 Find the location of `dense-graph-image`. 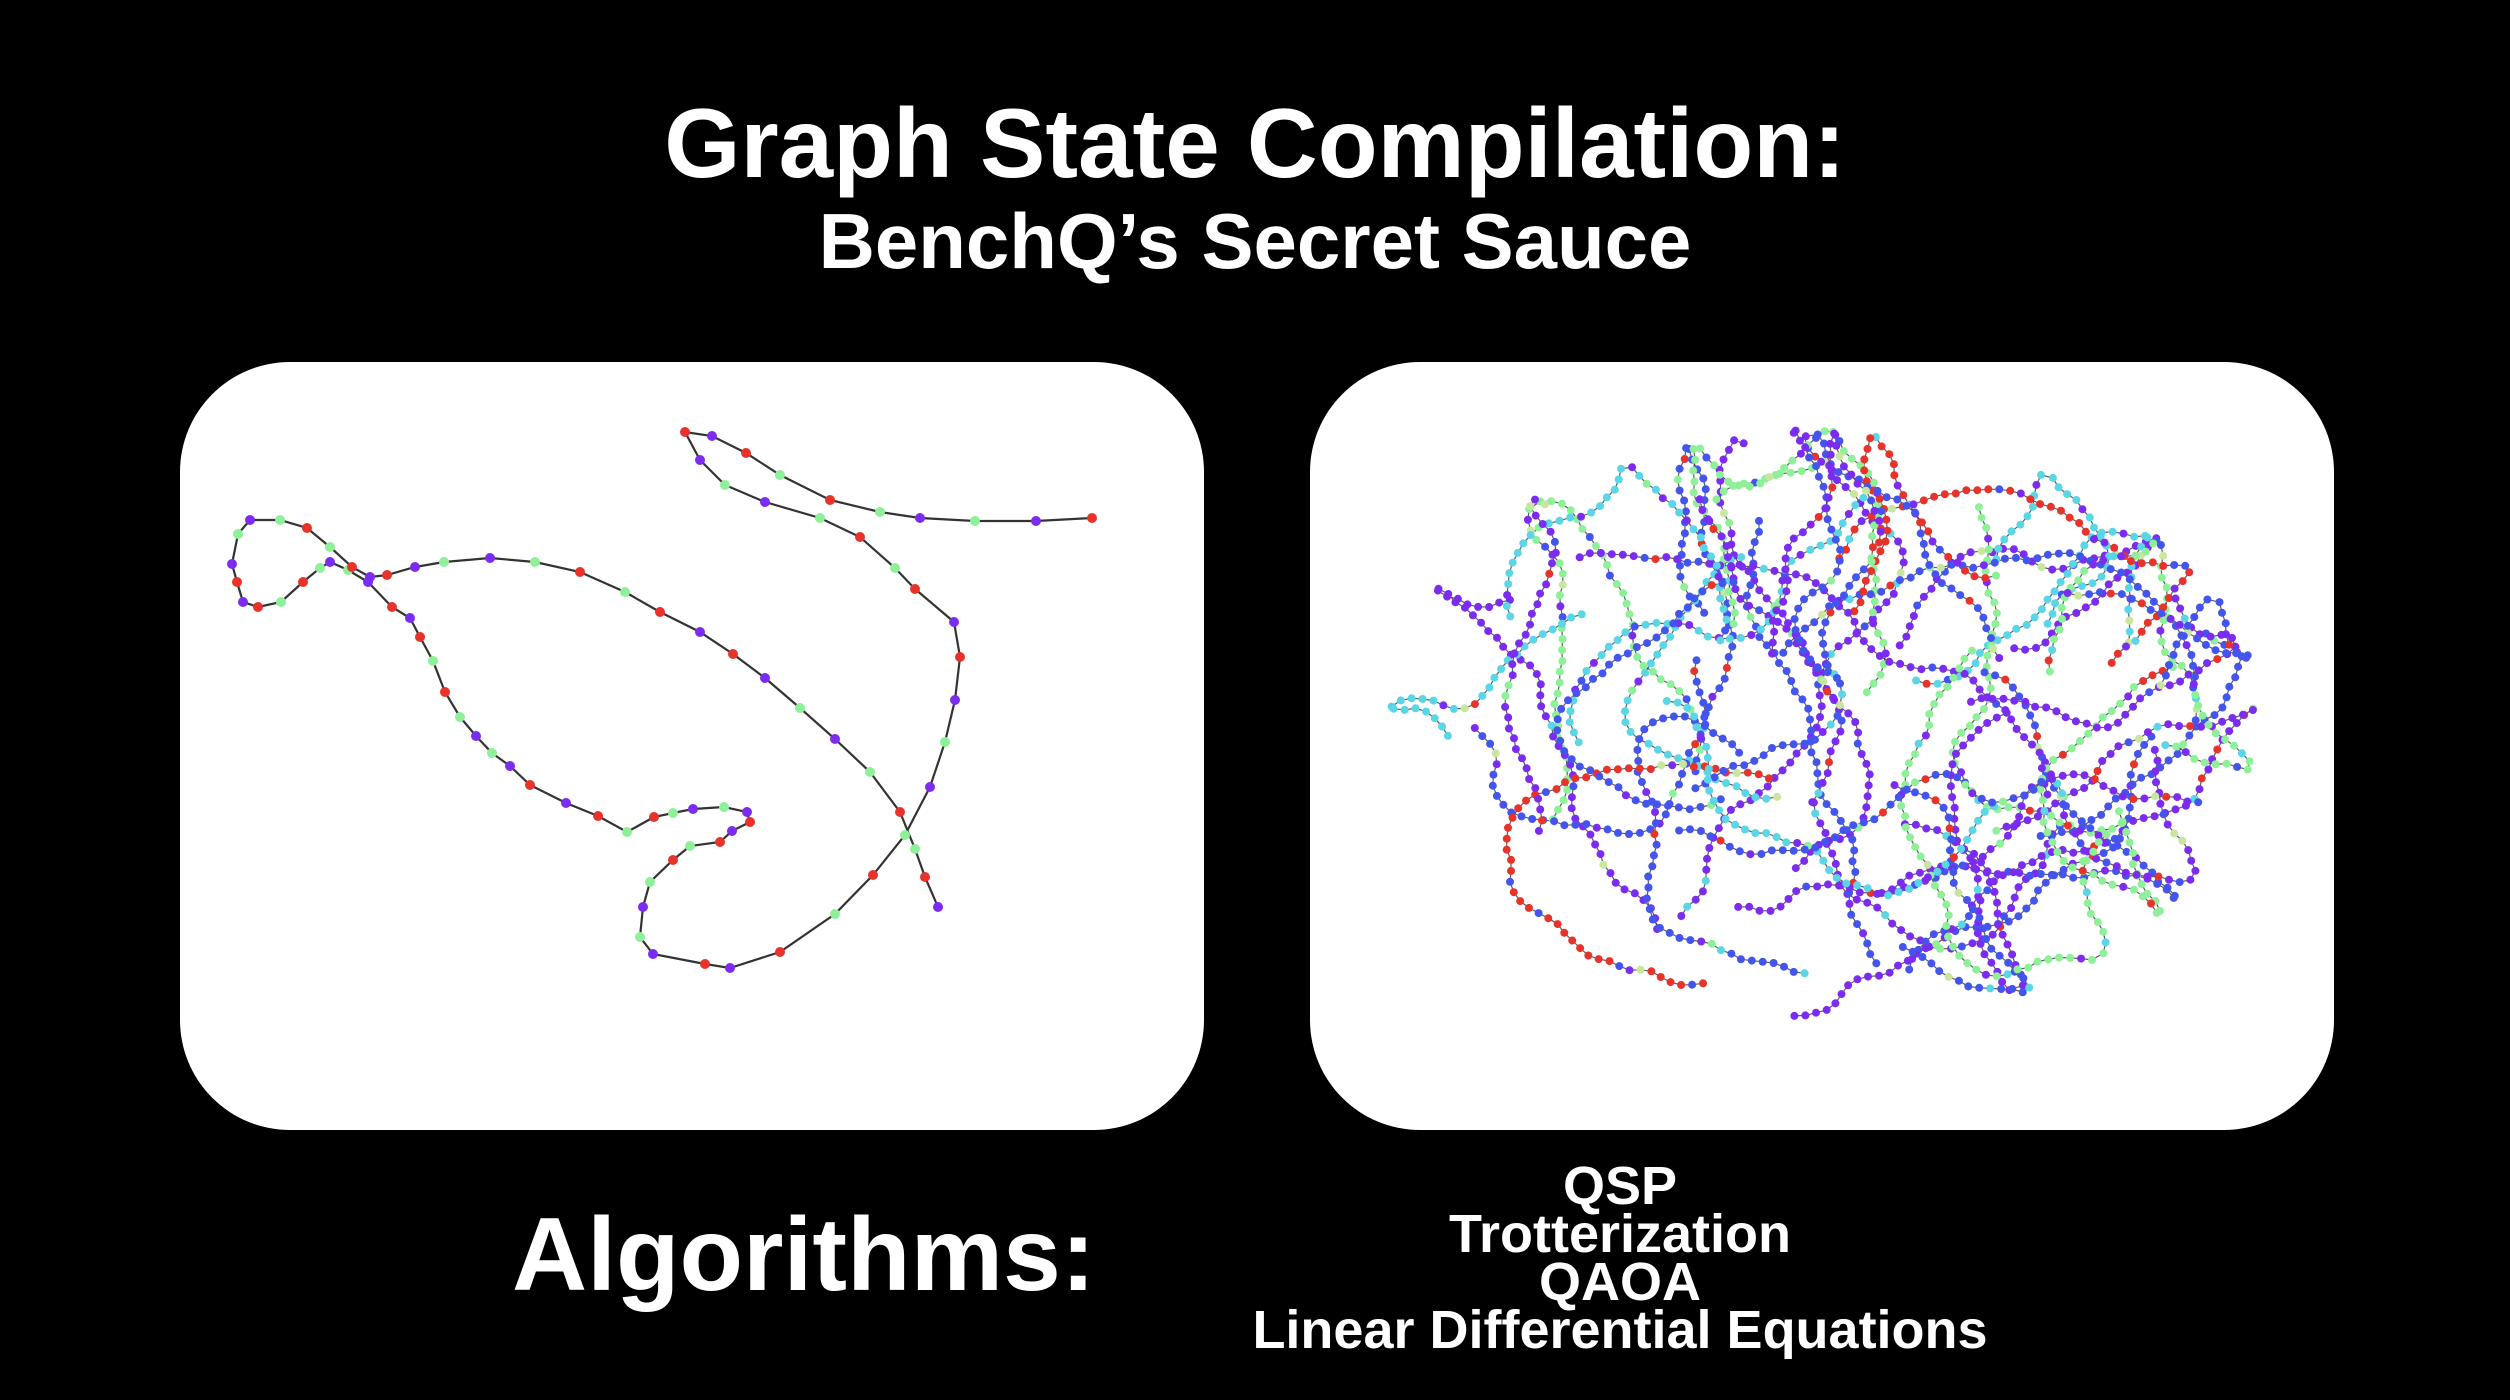

dense-graph-image is located at coordinates (1822, 723).